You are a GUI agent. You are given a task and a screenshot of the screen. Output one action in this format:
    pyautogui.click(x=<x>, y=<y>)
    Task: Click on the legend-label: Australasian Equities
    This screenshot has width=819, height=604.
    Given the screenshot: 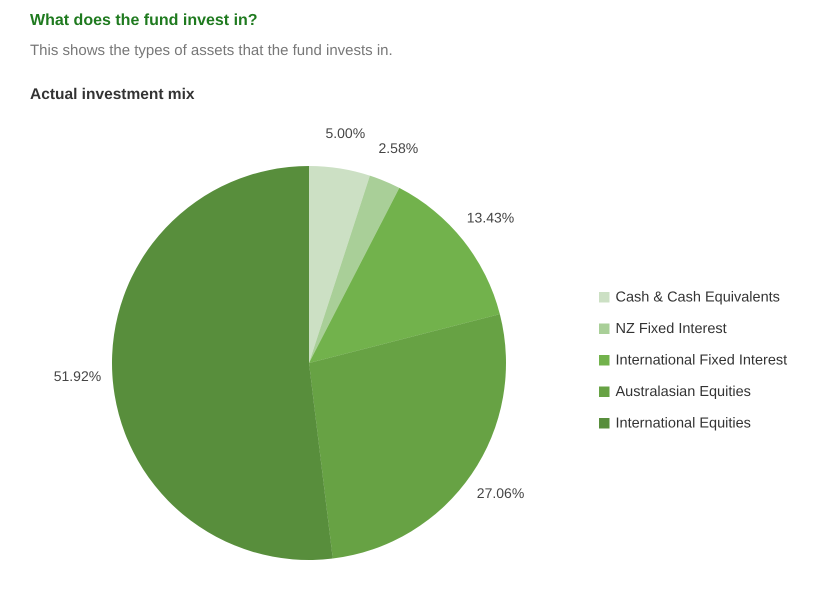 What is the action you would take?
    pyautogui.click(x=683, y=392)
    